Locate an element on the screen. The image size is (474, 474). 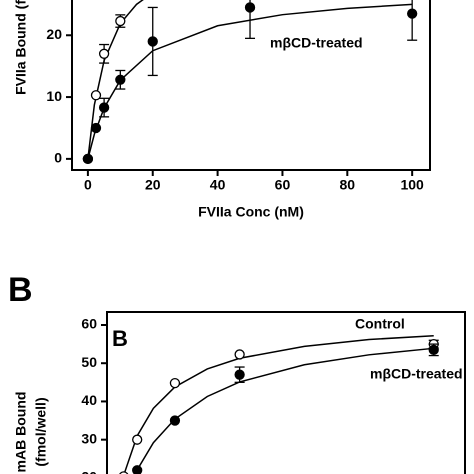
y-tick-label: 0 is located at coordinates (58, 158).